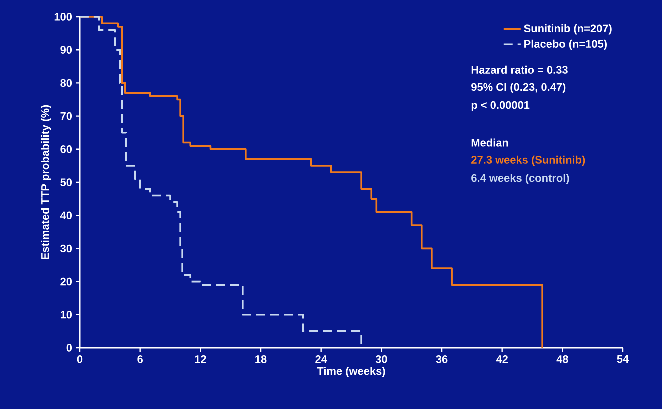 This screenshot has height=409, width=662. Describe the element at coordinates (566, 45) in the screenshot. I see `legend-label: Placebo (n=105)` at that location.